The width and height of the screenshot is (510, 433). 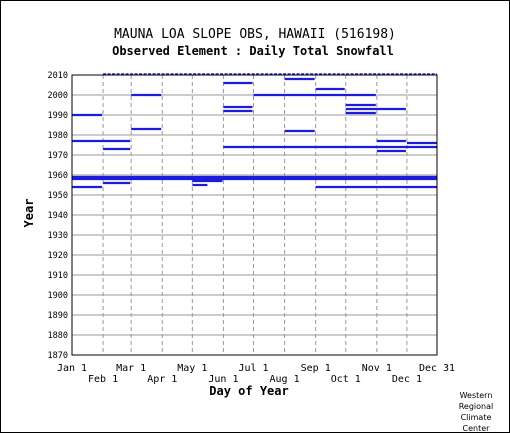 I want to click on y-tick-label: 1960, so click(x=58, y=176).